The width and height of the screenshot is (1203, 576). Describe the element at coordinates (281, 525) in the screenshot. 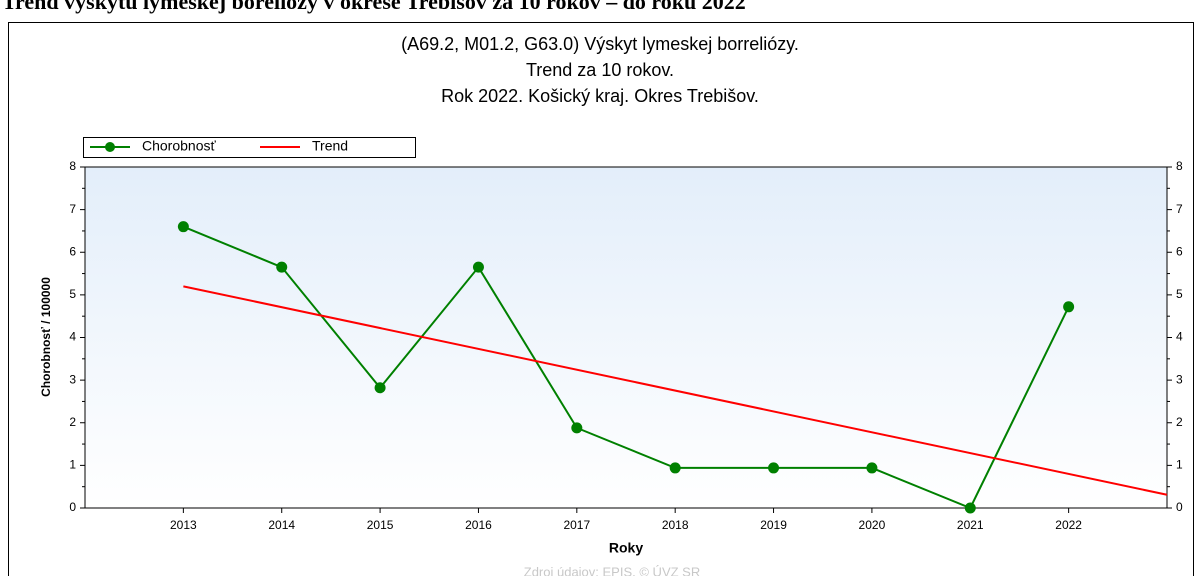

I see `x-tick-label: 2014` at that location.